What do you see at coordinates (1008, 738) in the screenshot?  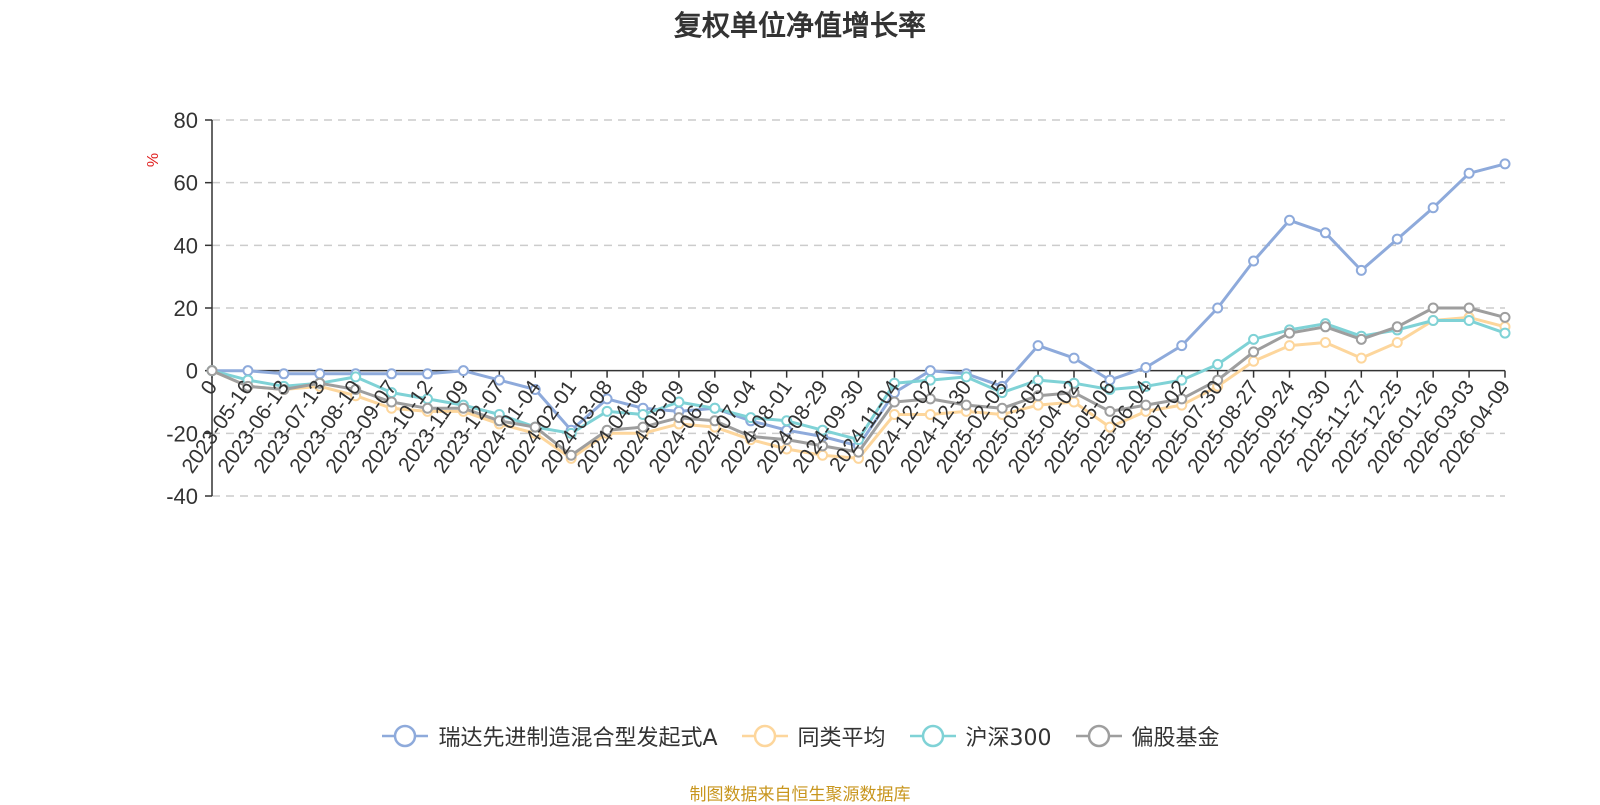 I see `legend-label: 沪深300` at bounding box center [1008, 738].